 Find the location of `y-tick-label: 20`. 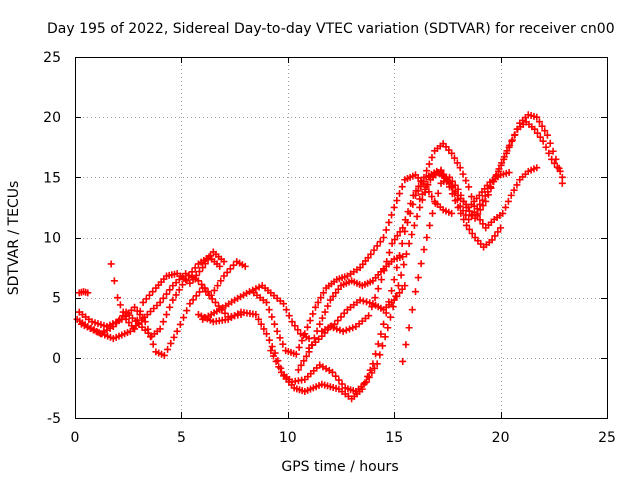

y-tick-label: 20 is located at coordinates (52, 118).